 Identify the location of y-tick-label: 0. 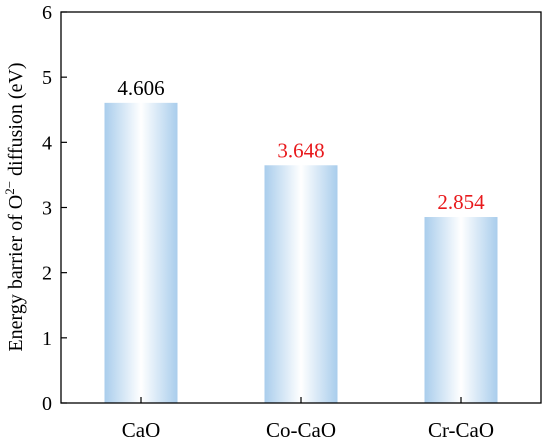
(47, 404).